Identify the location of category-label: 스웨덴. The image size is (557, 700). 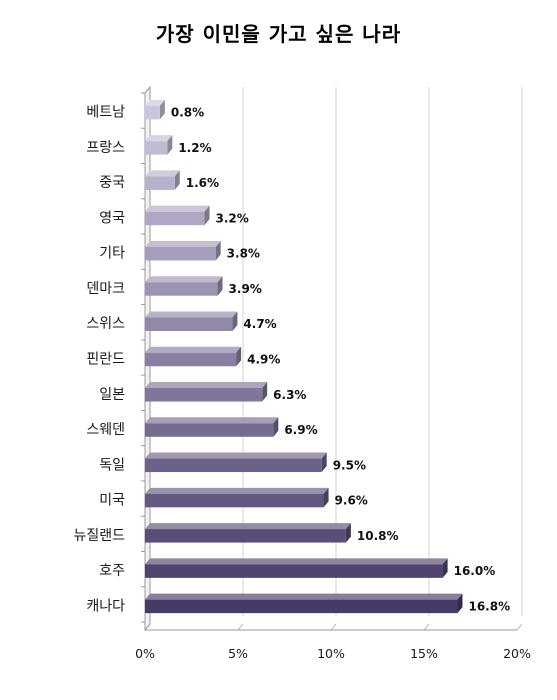
(105, 430).